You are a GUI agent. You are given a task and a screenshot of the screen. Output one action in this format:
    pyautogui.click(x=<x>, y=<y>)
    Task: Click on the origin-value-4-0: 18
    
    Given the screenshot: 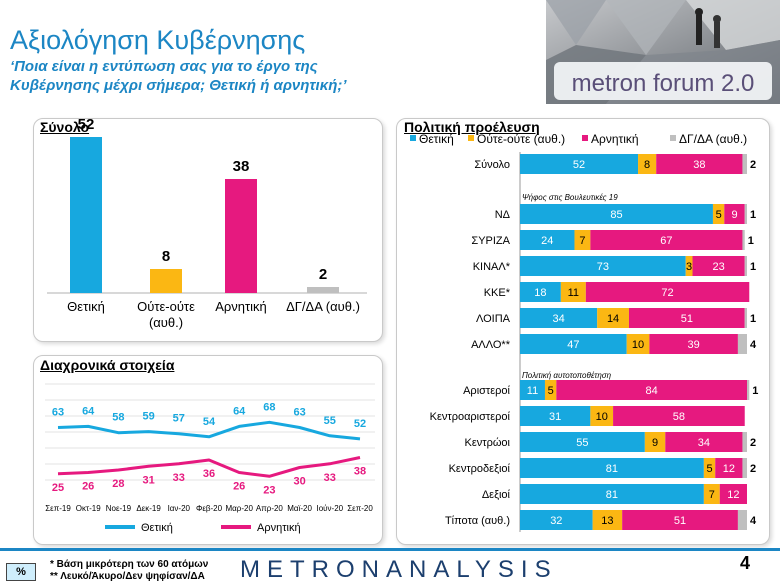 What is the action you would take?
    pyautogui.click(x=540, y=293)
    